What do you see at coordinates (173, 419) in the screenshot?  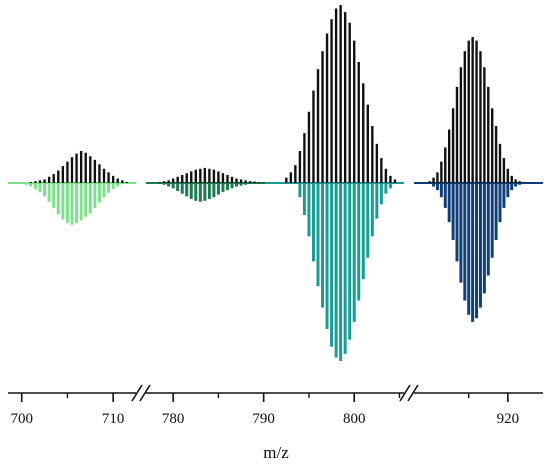 I see `x-tick-label-780: 780` at bounding box center [173, 419].